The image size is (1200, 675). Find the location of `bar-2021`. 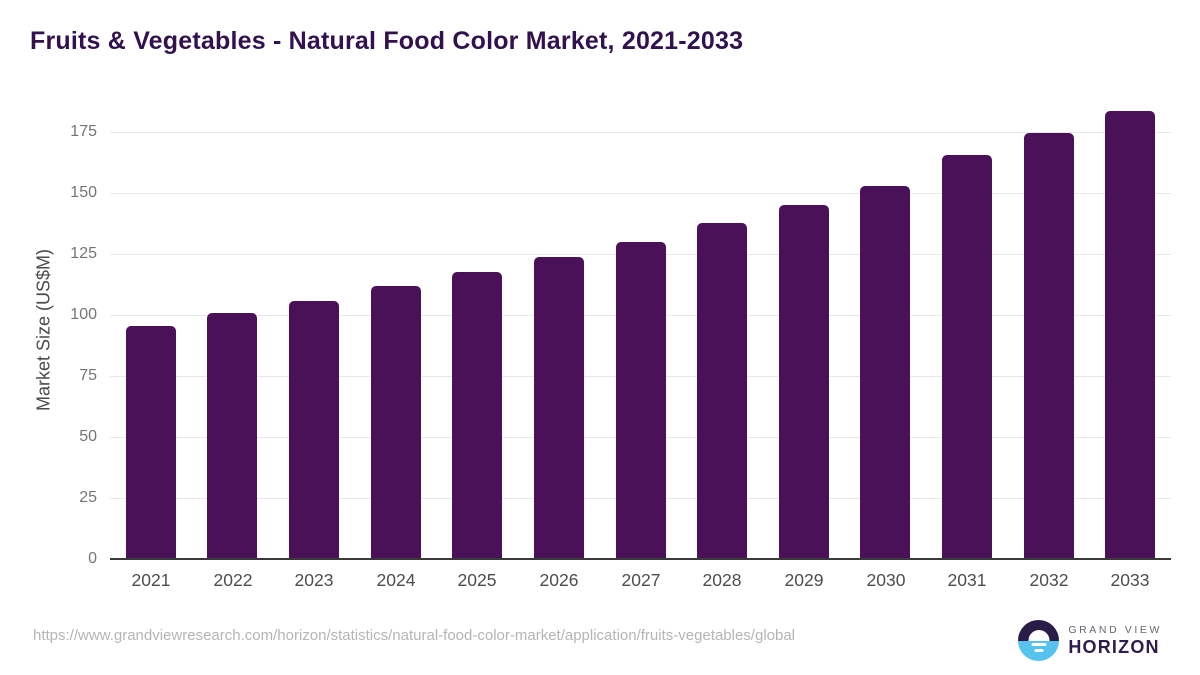

bar-2021 is located at coordinates (151, 442).